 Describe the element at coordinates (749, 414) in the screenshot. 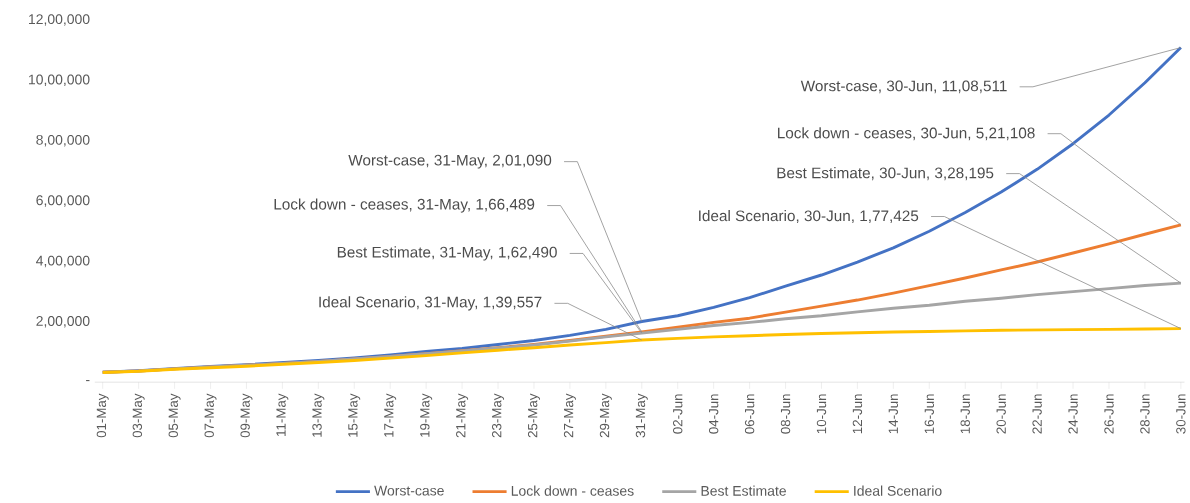

I see `x-tick-label: 06-Jun` at that location.